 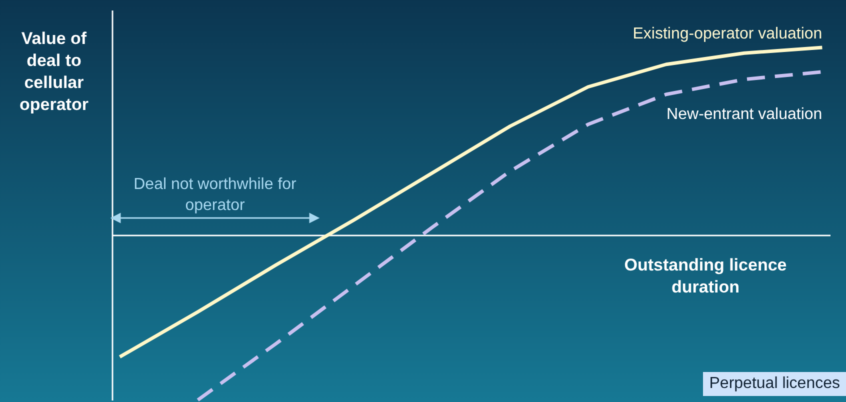 I want to click on y-axis-title: Value of deal to cellular operator, so click(x=54, y=72).